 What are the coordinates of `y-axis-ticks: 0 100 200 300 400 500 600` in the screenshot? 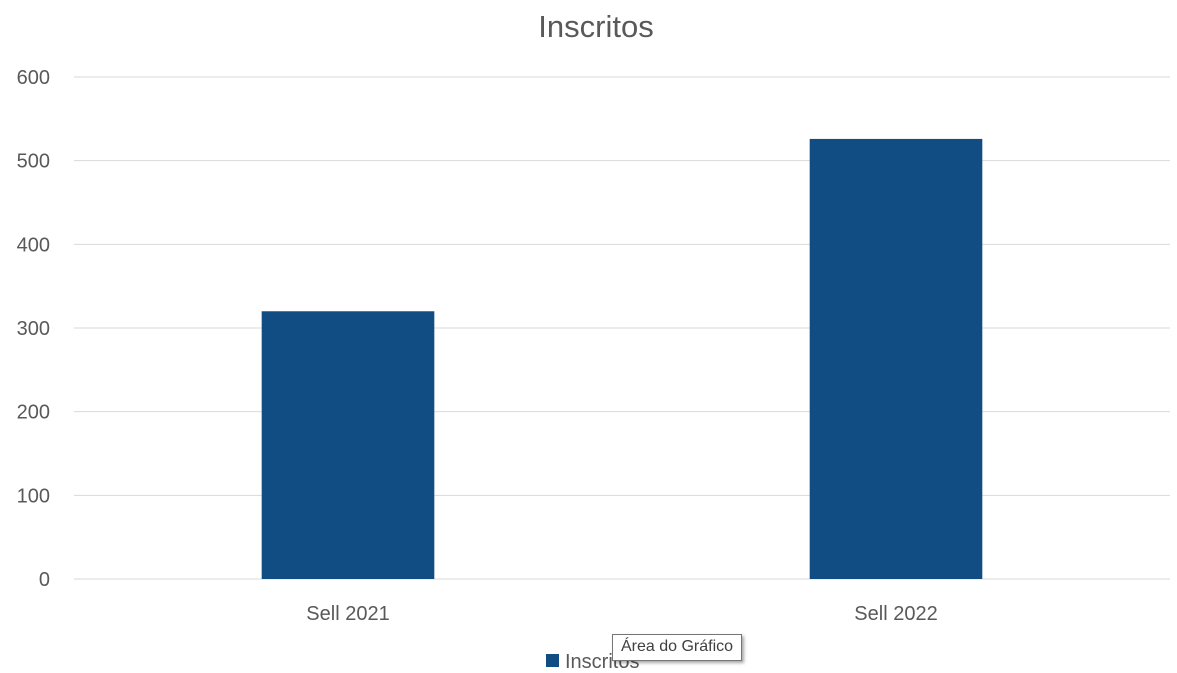 It's located at (33, 329).